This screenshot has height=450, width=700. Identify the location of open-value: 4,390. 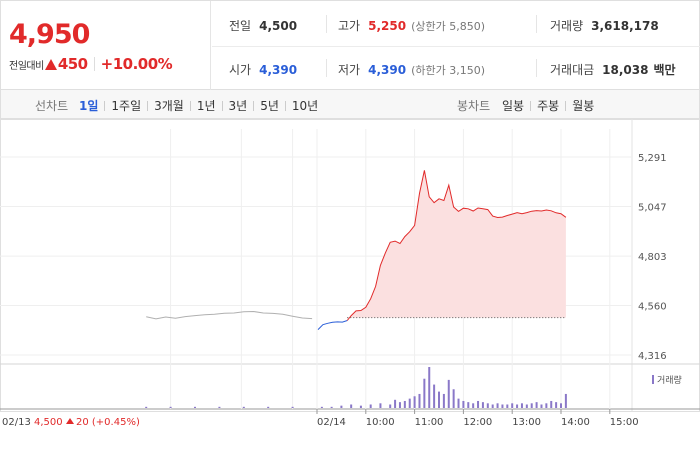
(278, 70).